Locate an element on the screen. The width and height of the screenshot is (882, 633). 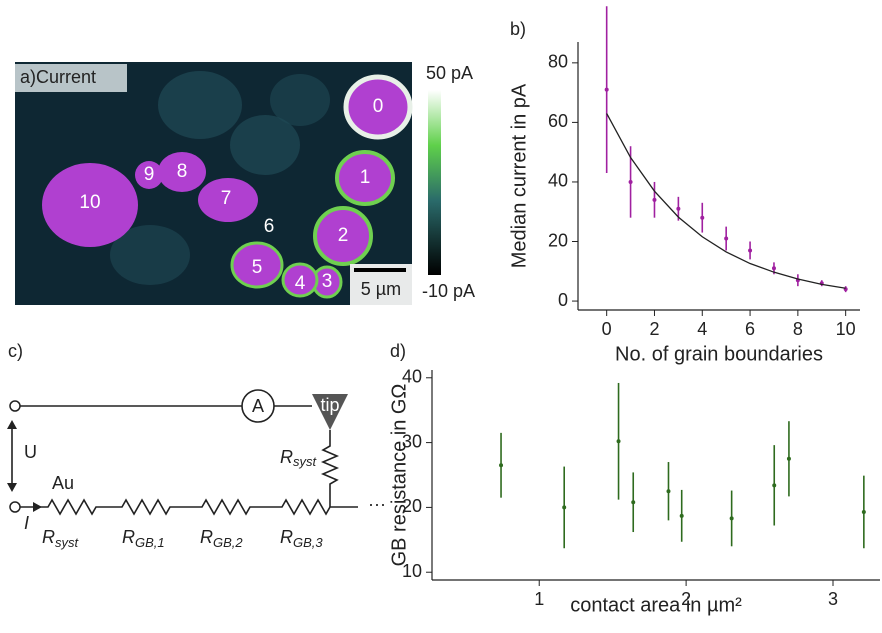
grain-label: 0 is located at coordinates (378, 106).